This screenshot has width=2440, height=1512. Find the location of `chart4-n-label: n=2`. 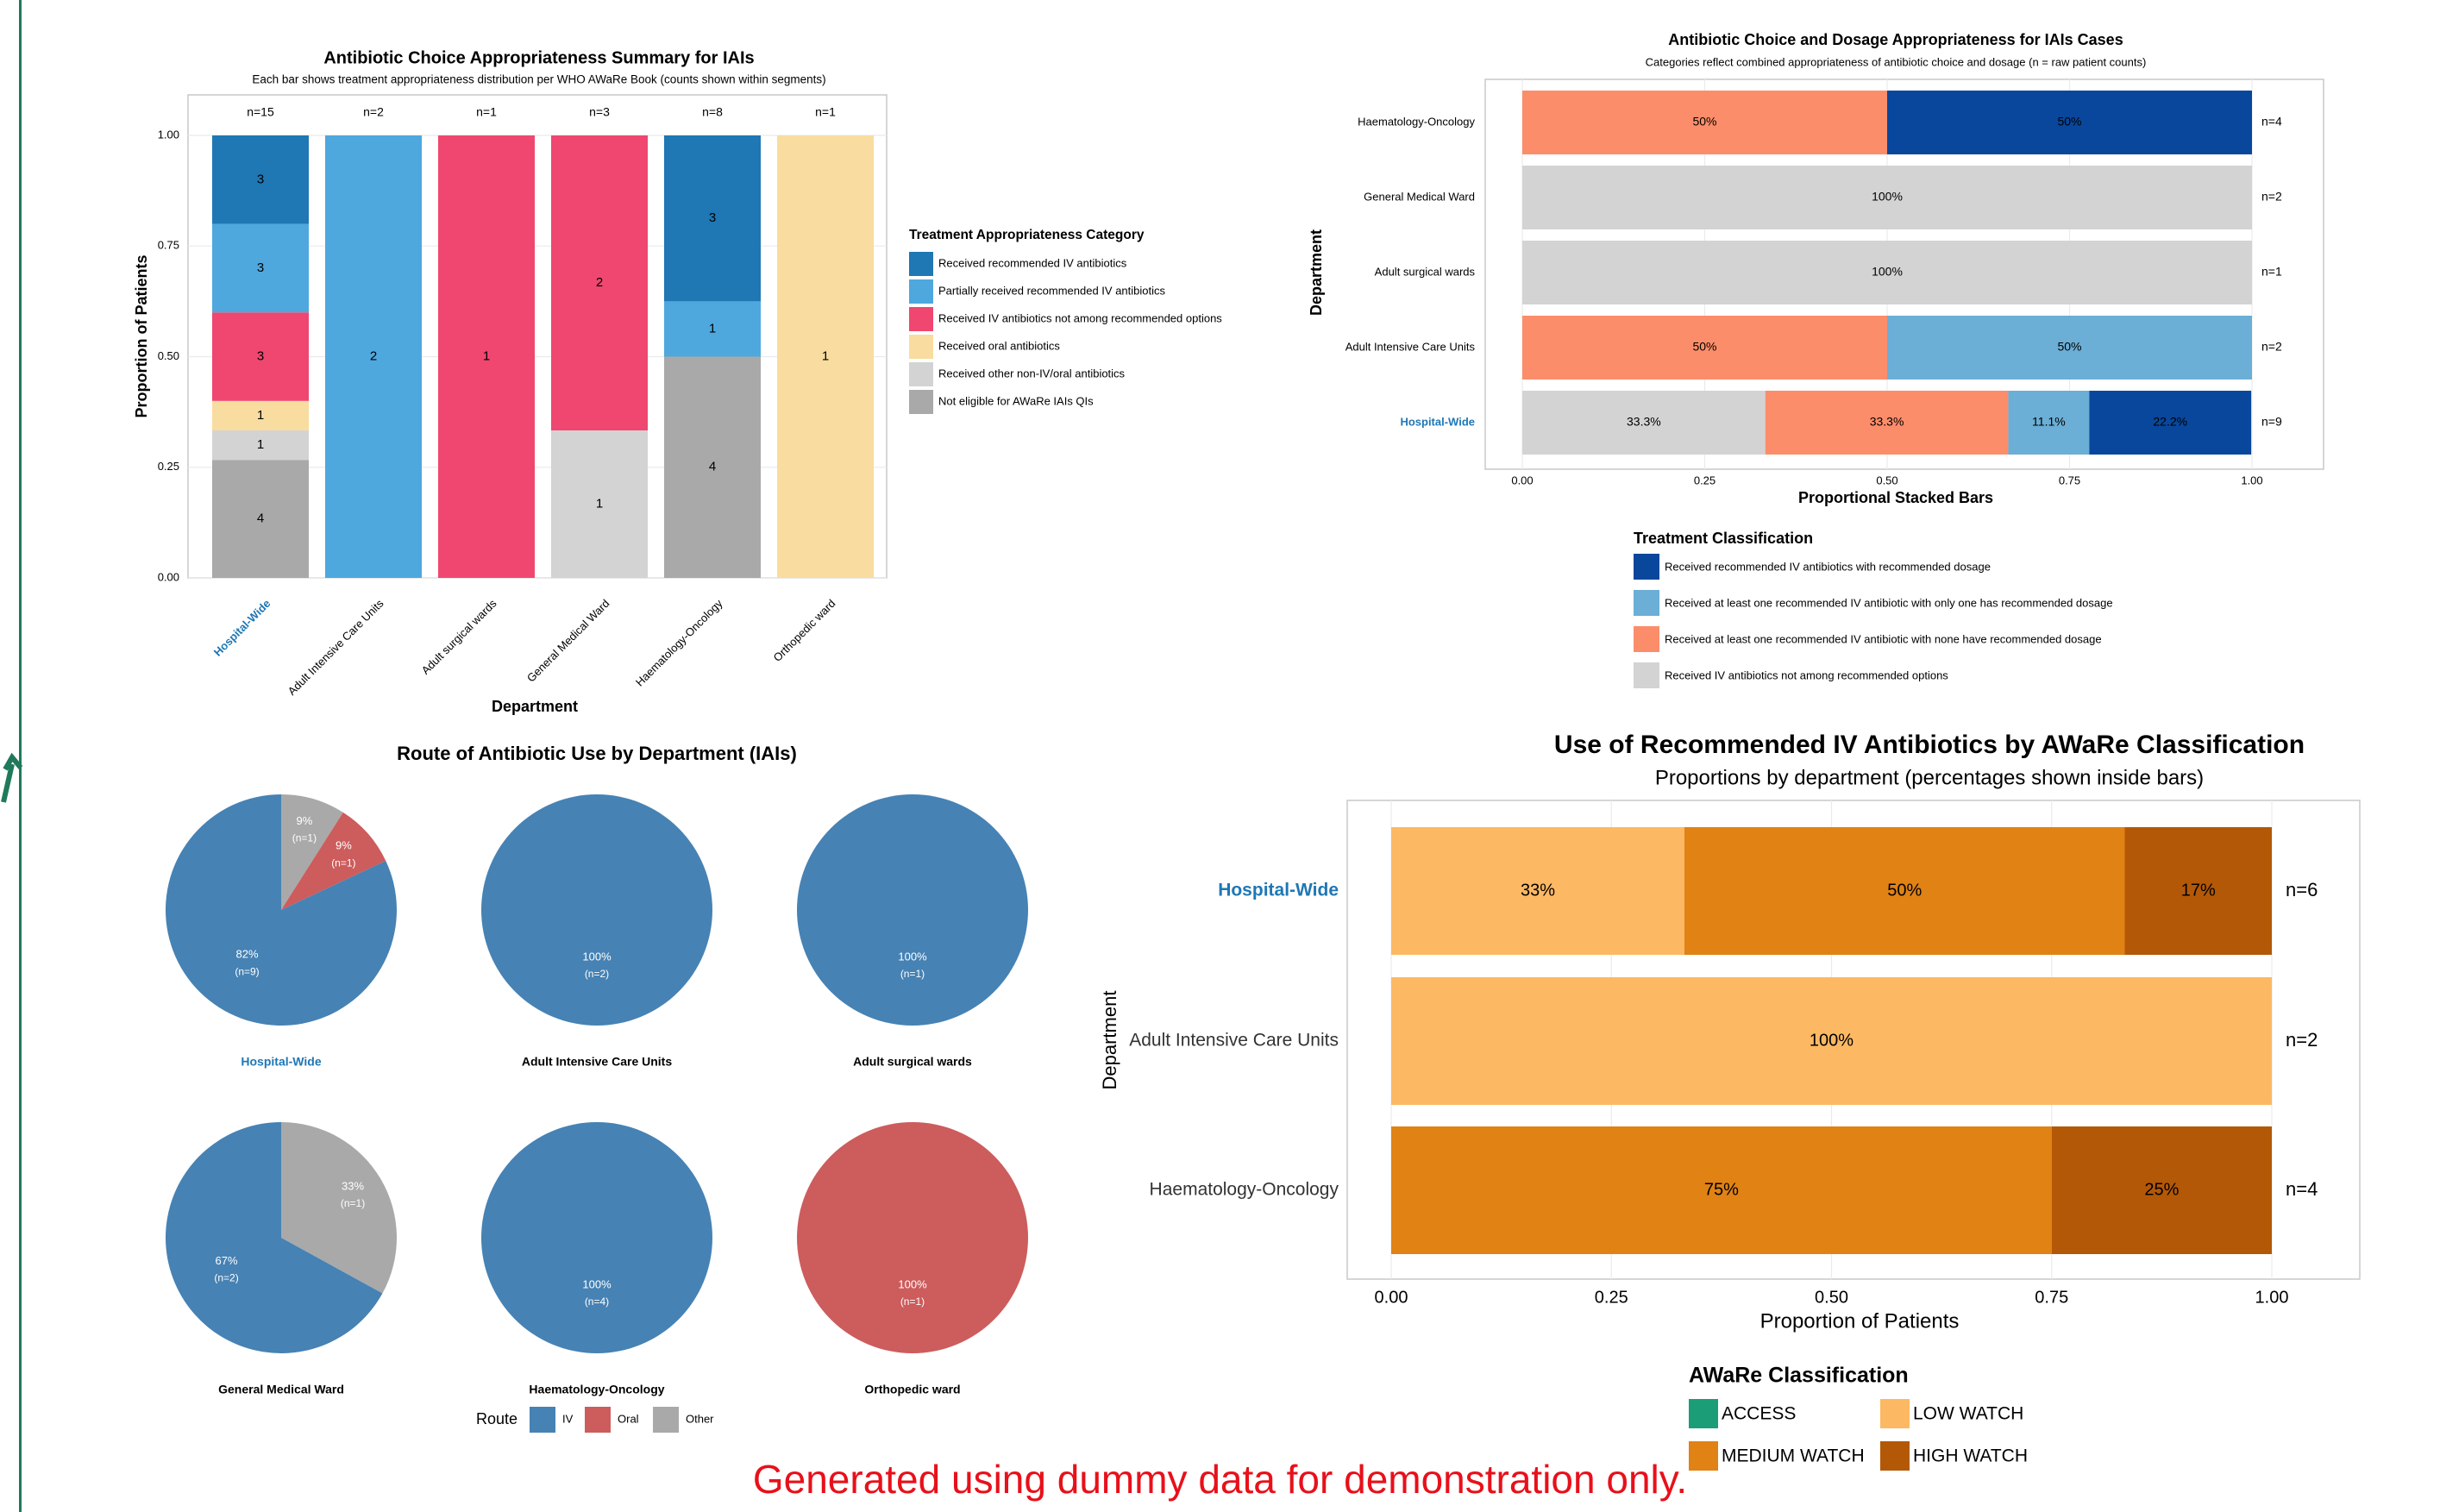

chart4-n-label: n=2 is located at coordinates (2302, 1040).